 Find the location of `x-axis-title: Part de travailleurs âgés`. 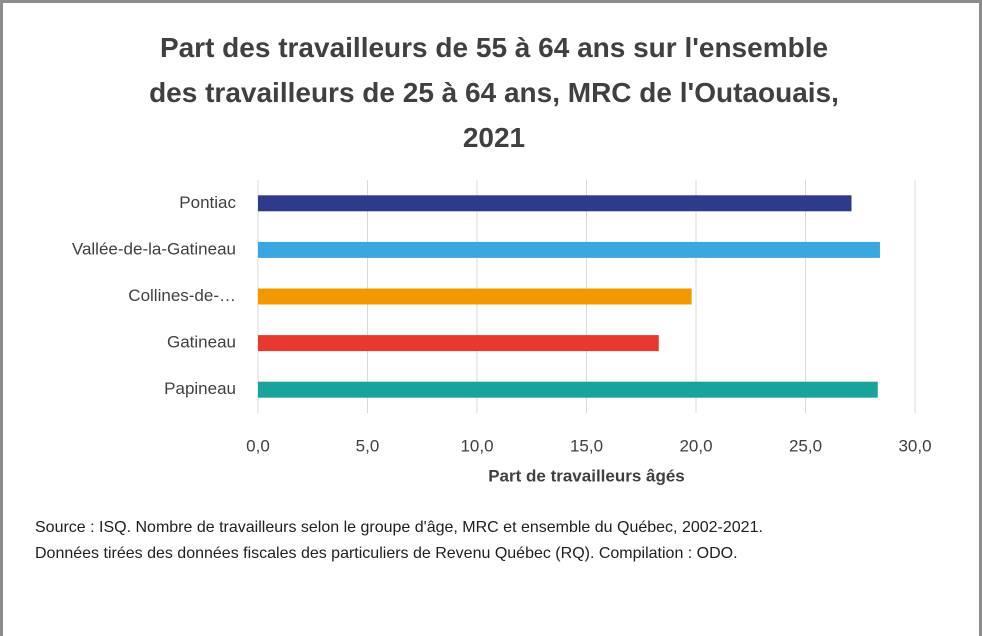

x-axis-title: Part de travailleurs âgés is located at coordinates (586, 475).